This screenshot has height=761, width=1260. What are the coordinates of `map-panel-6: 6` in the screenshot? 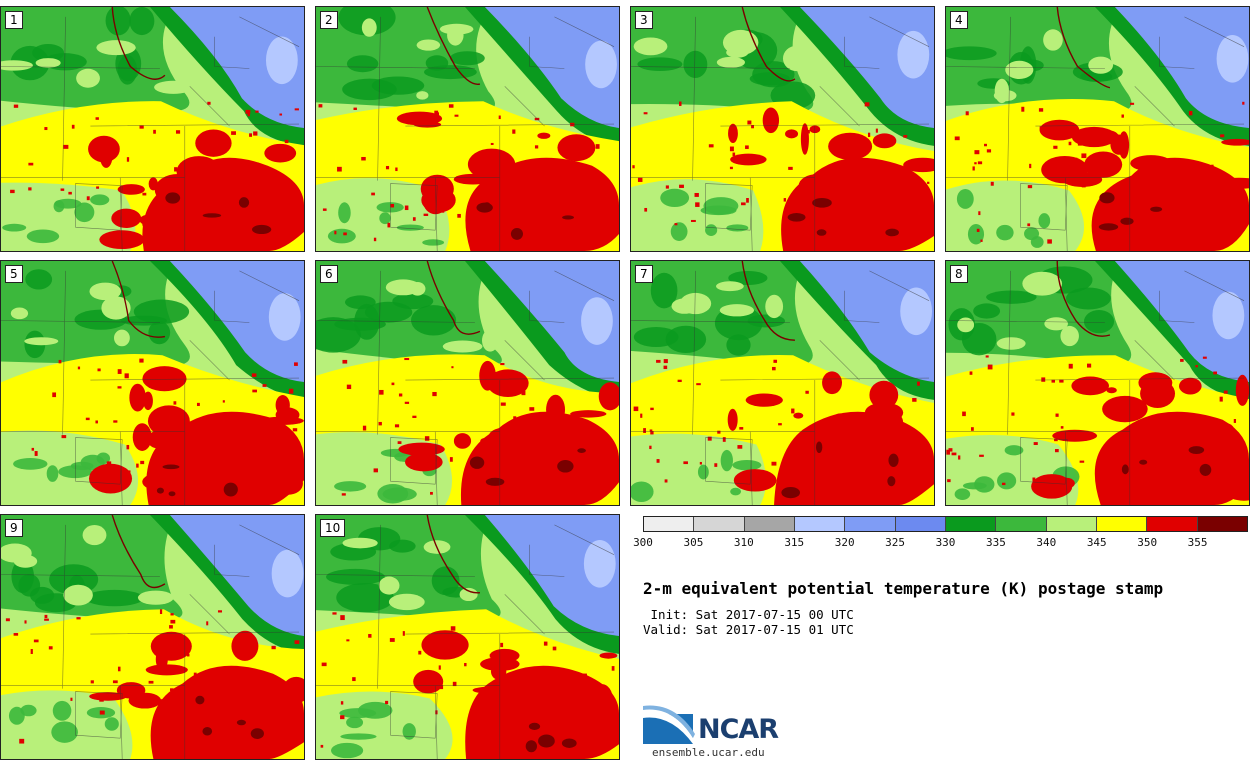 It's located at (467, 383).